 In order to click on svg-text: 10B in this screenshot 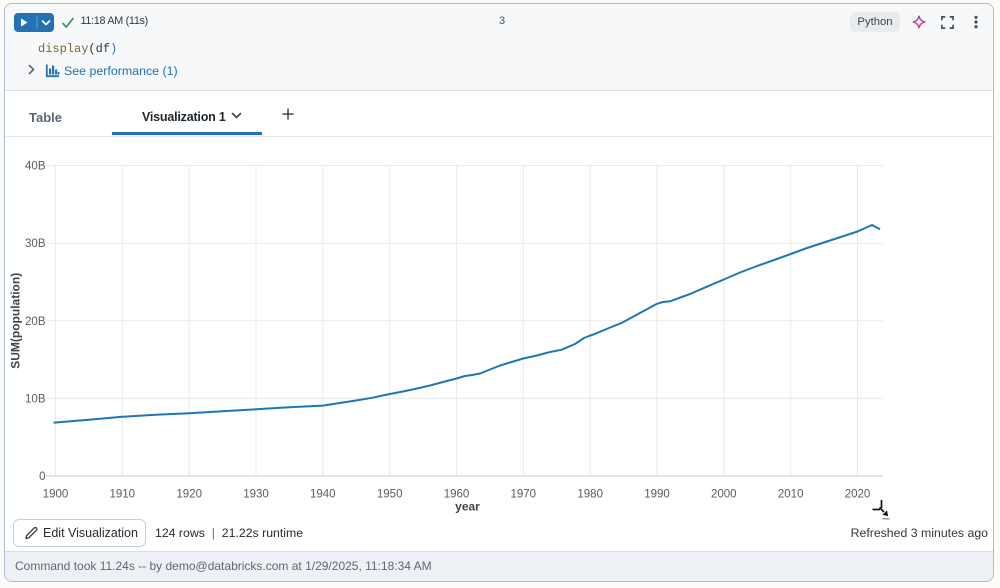, I will do `click(35, 399)`.